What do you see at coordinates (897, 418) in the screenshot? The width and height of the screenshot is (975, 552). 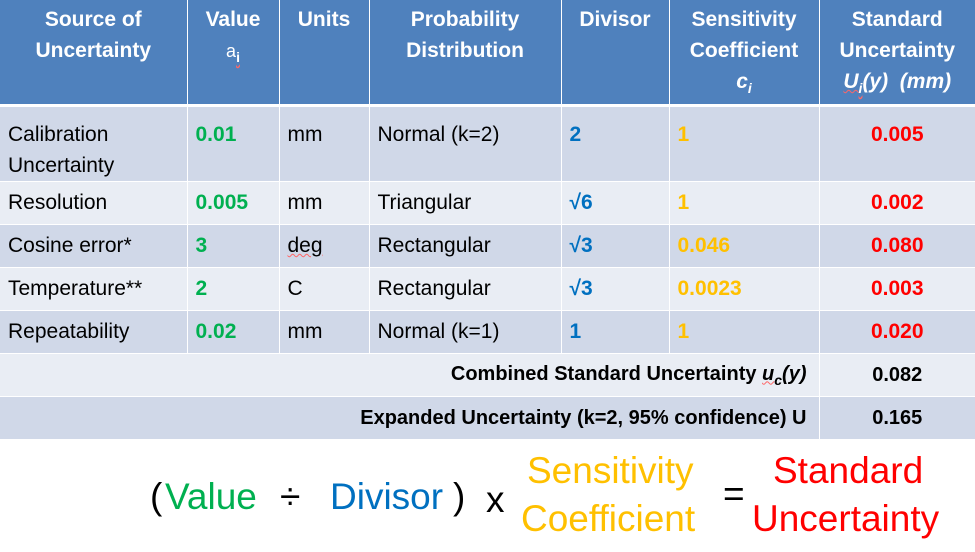 I see `expanded-value: 0.165` at bounding box center [897, 418].